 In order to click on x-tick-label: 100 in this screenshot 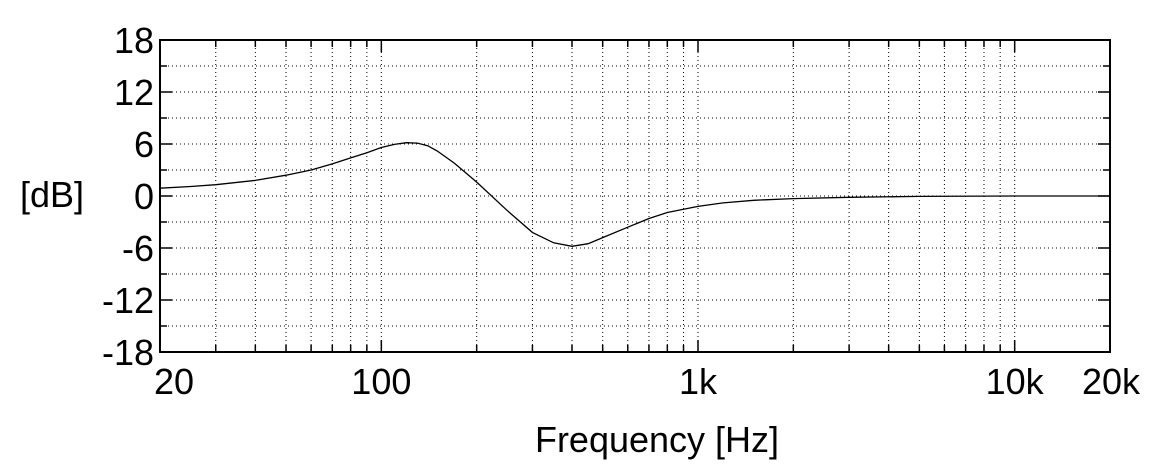, I will do `click(381, 381)`.